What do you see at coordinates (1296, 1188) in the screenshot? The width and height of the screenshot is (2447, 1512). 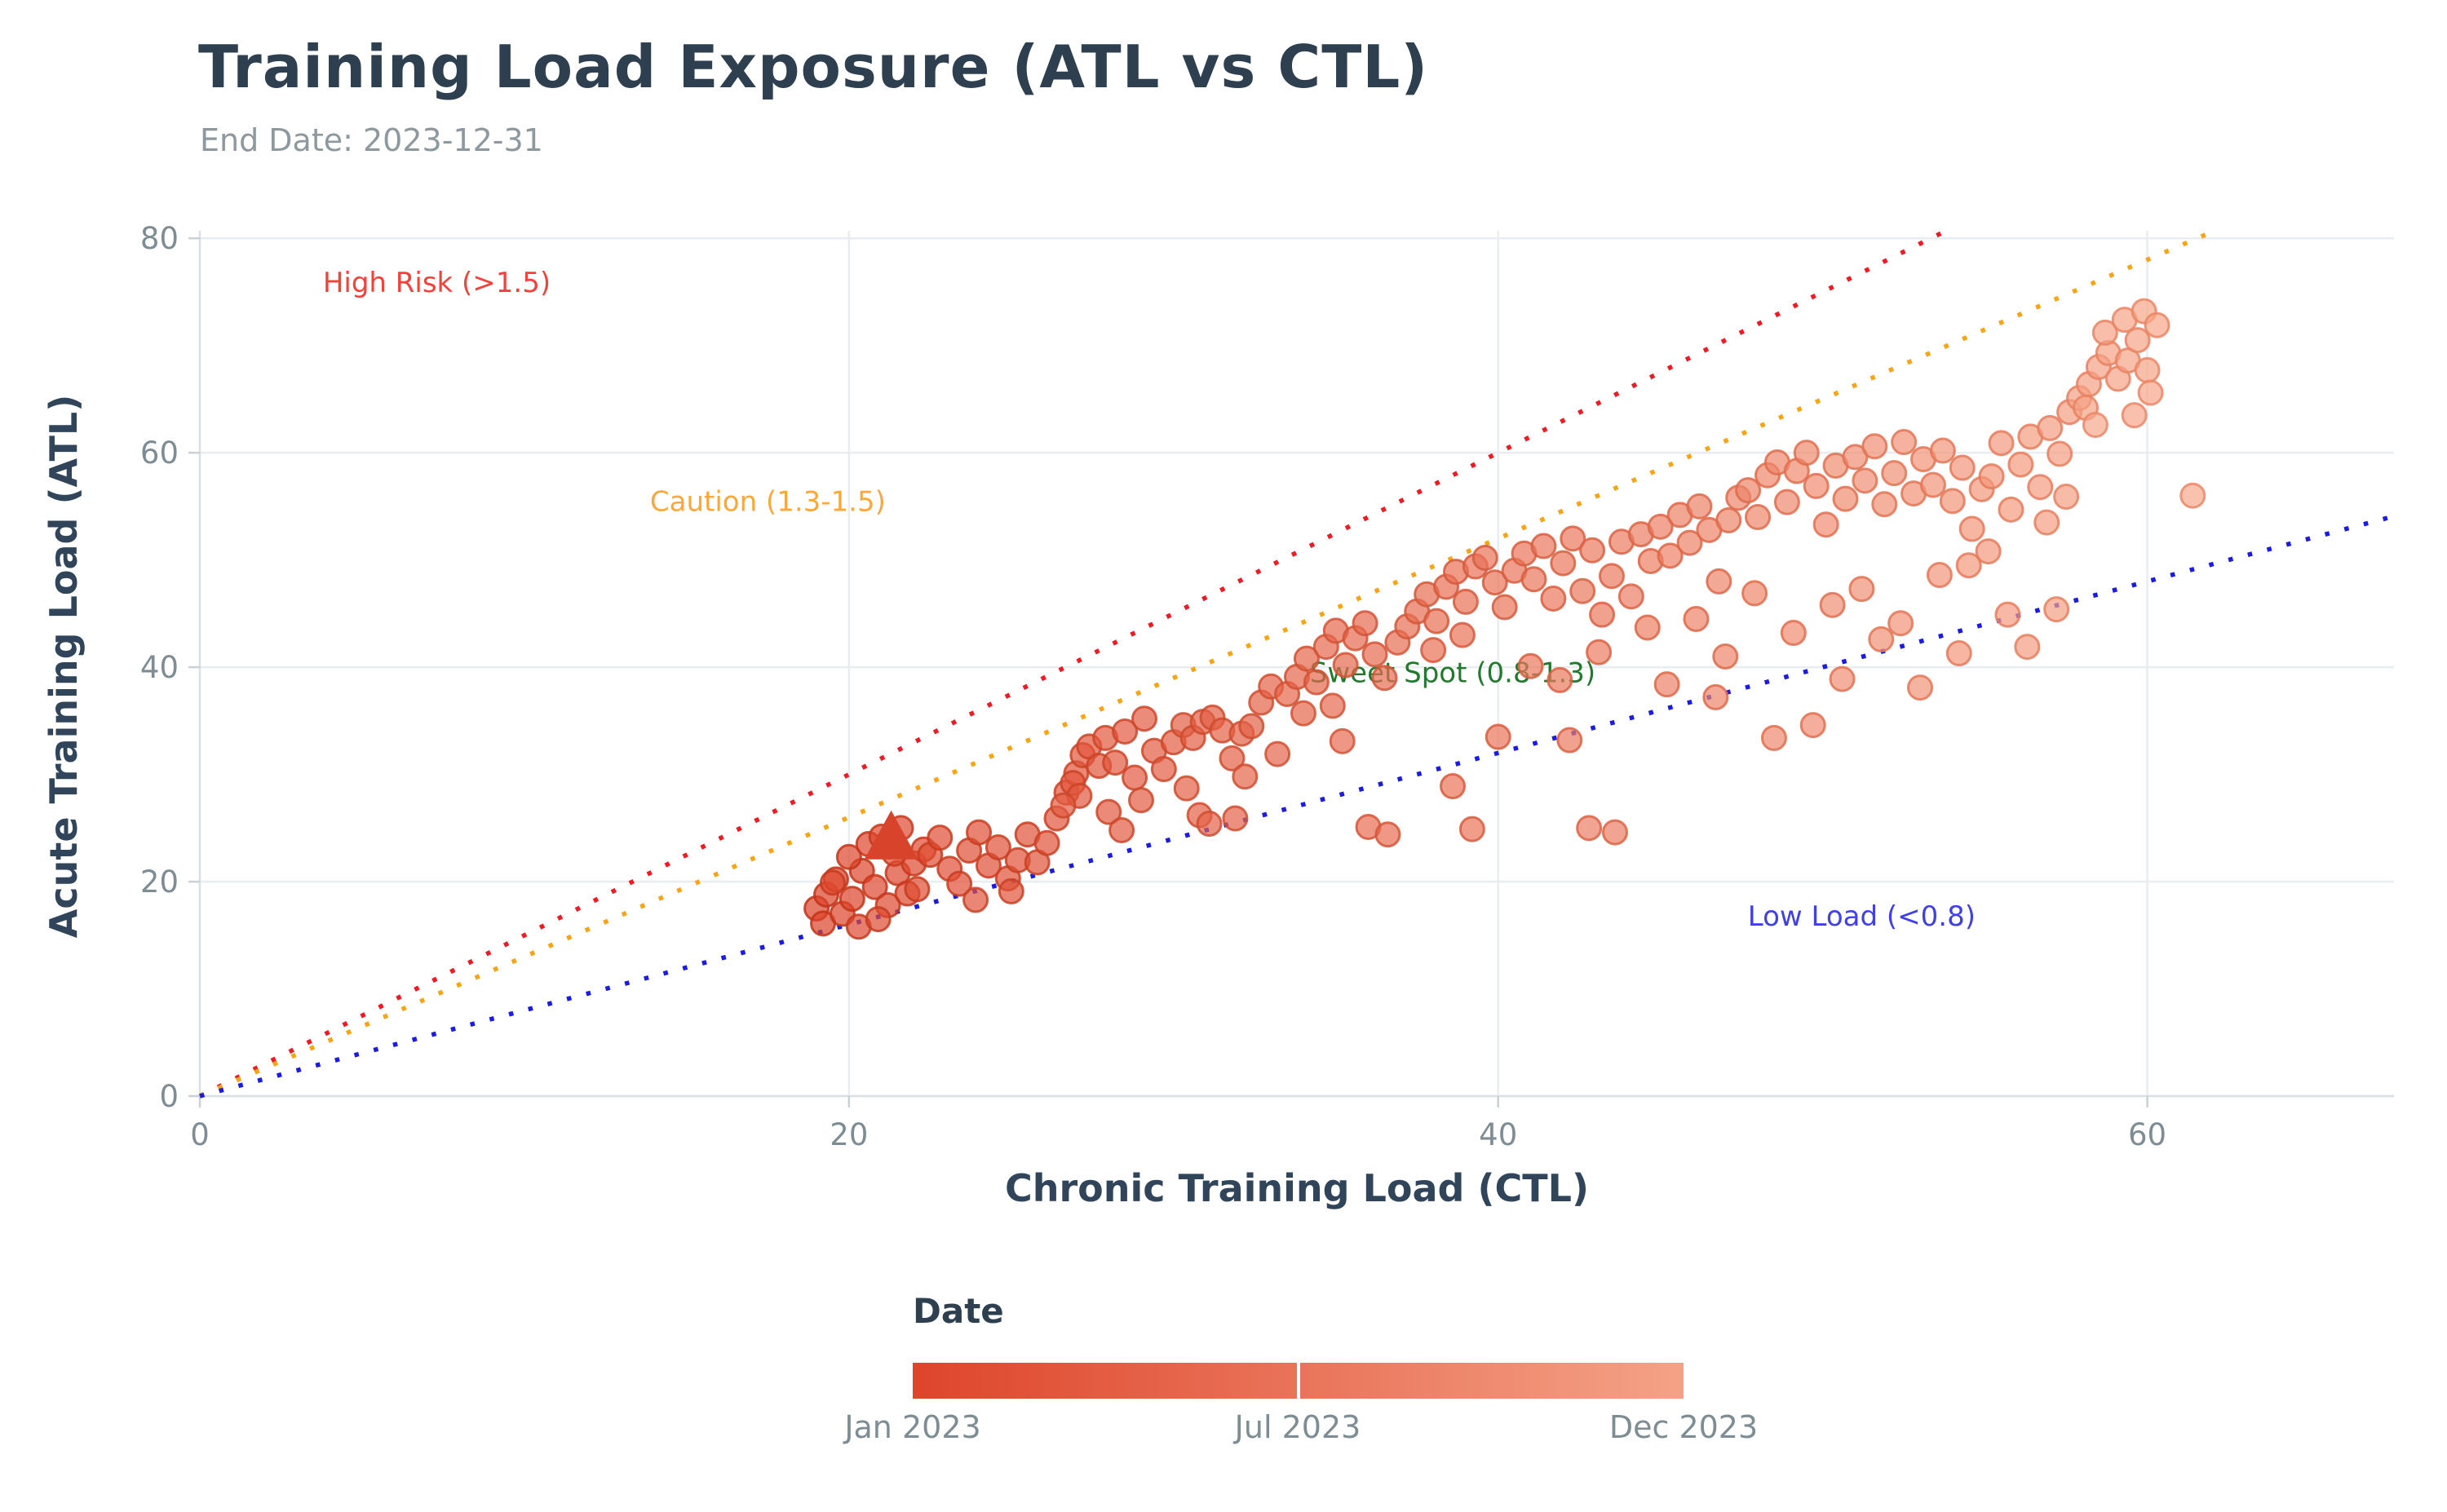 I see `x-axis-title: Chronic Training Load (CTL)` at bounding box center [1296, 1188].